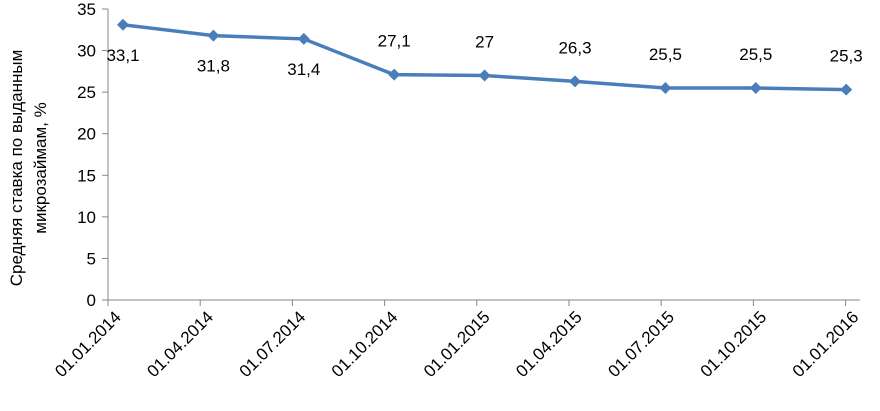 The image size is (880, 411). What do you see at coordinates (549, 344) in the screenshot?
I see `x-tick-label: 01.04.2015` at bounding box center [549, 344].